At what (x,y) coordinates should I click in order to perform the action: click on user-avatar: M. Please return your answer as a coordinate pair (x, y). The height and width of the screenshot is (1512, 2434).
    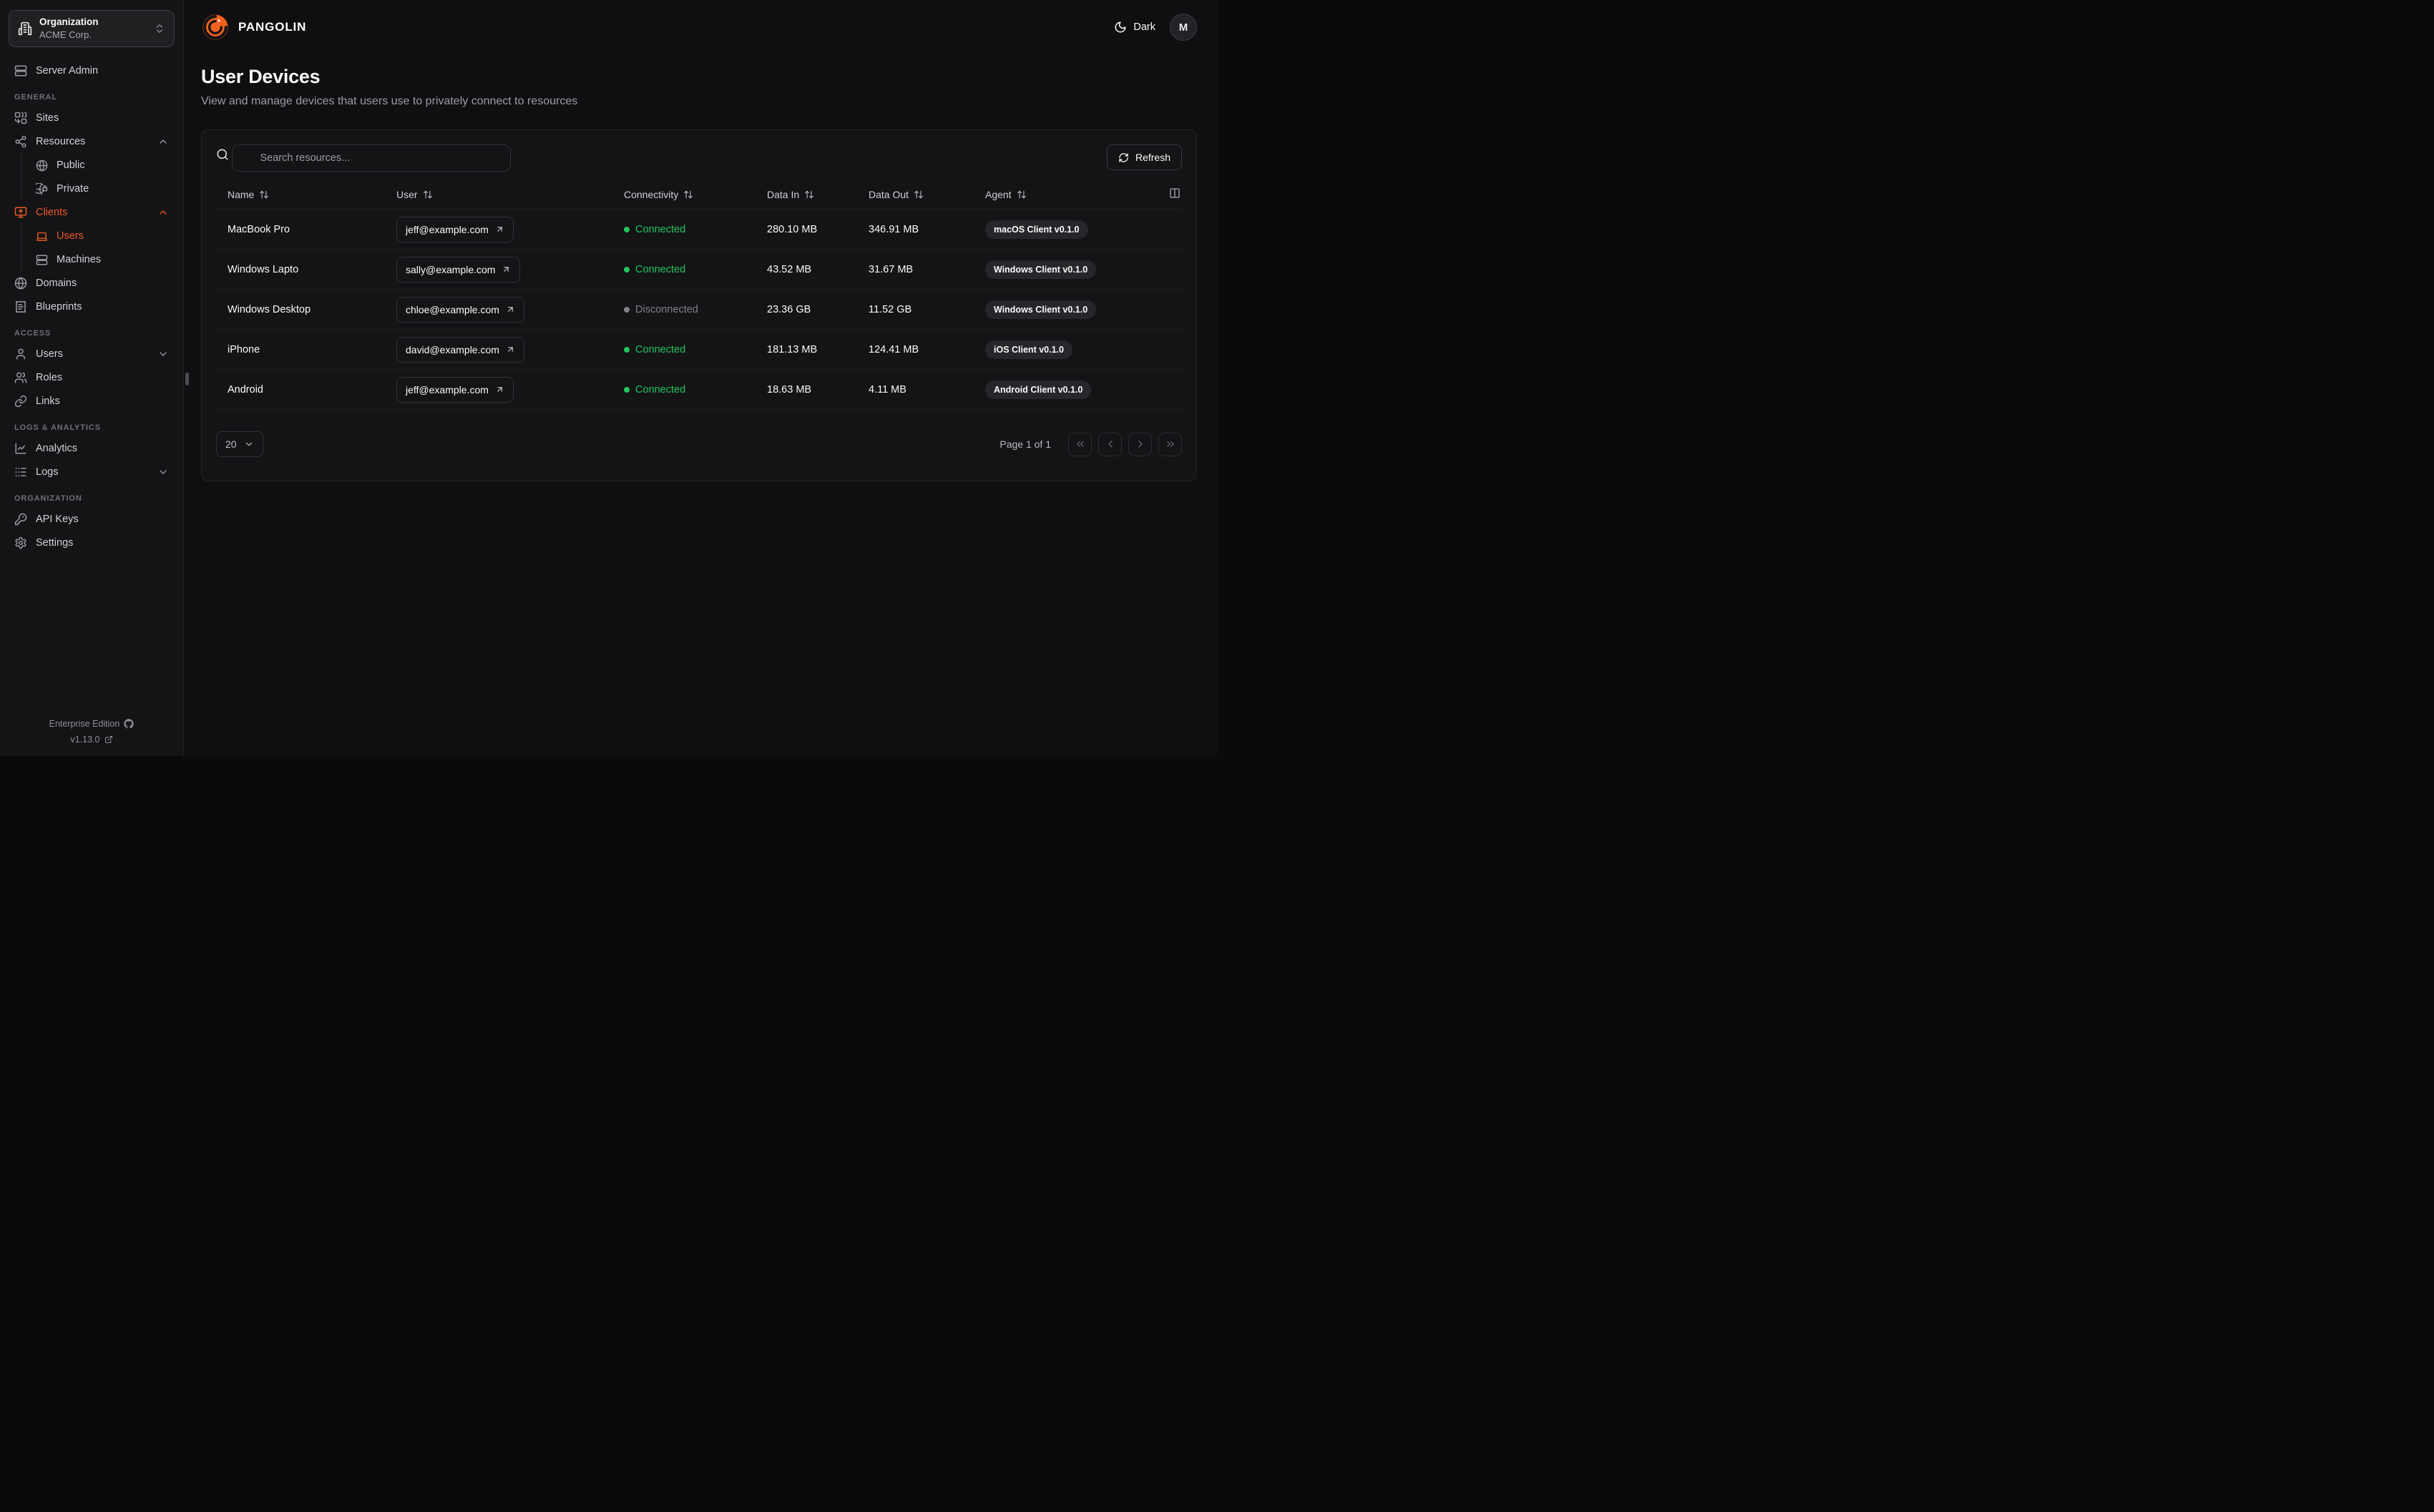
    Looking at the image, I should click on (1183, 27).